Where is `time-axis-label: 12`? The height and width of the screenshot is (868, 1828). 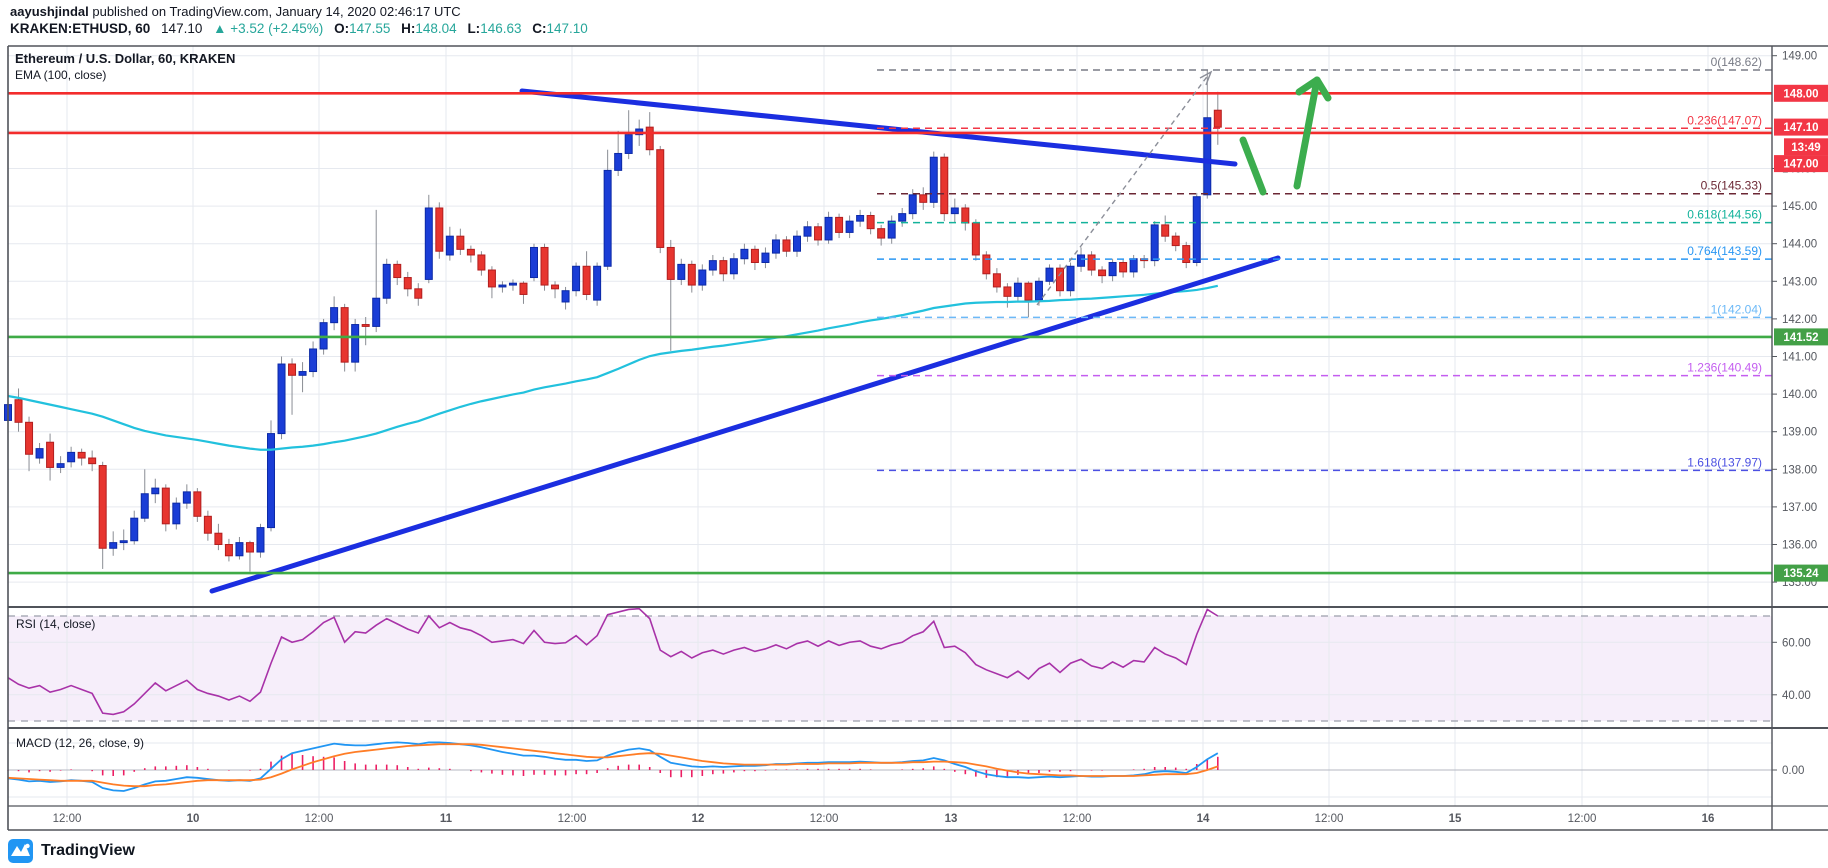 time-axis-label: 12 is located at coordinates (698, 819).